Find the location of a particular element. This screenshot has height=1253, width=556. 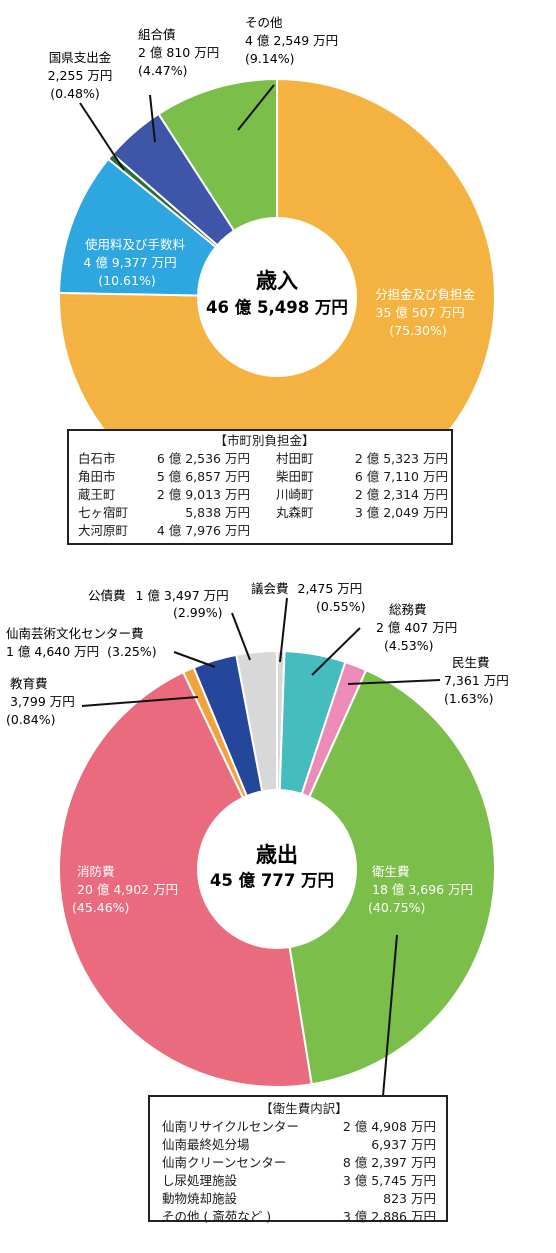

health-item-name: 動物焼却施設 is located at coordinates (200, 1198).